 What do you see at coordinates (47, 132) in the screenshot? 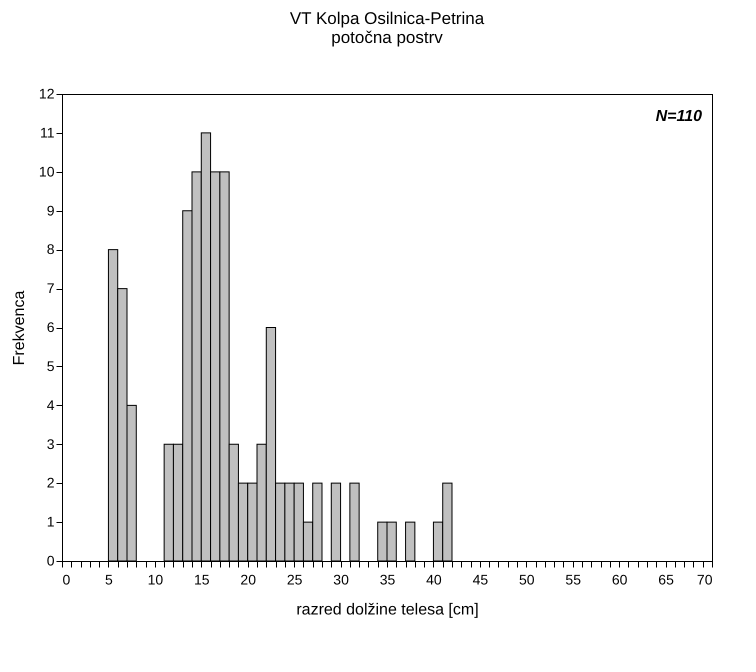
I see `y-tick-label: 11` at bounding box center [47, 132].